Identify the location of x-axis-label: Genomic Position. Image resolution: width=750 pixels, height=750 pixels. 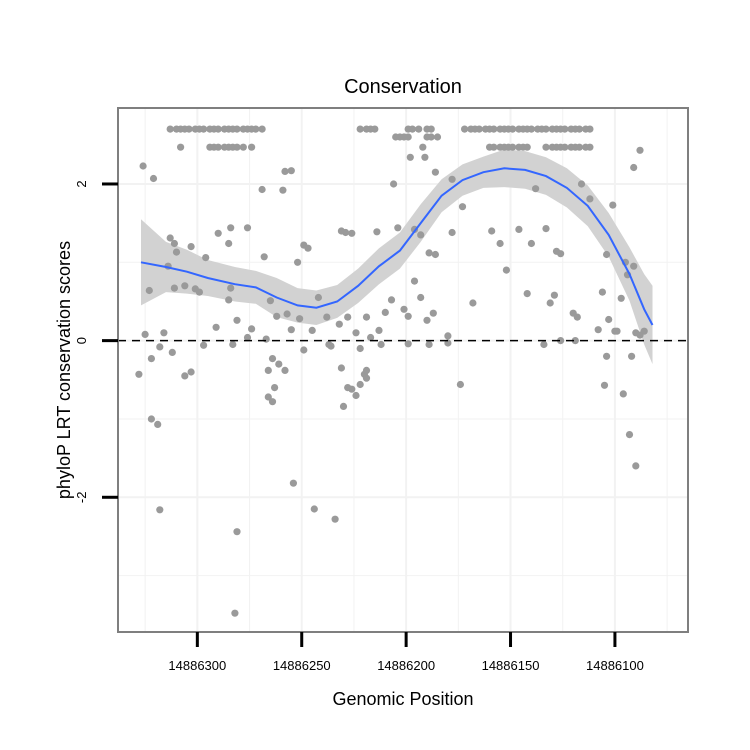
(402, 699).